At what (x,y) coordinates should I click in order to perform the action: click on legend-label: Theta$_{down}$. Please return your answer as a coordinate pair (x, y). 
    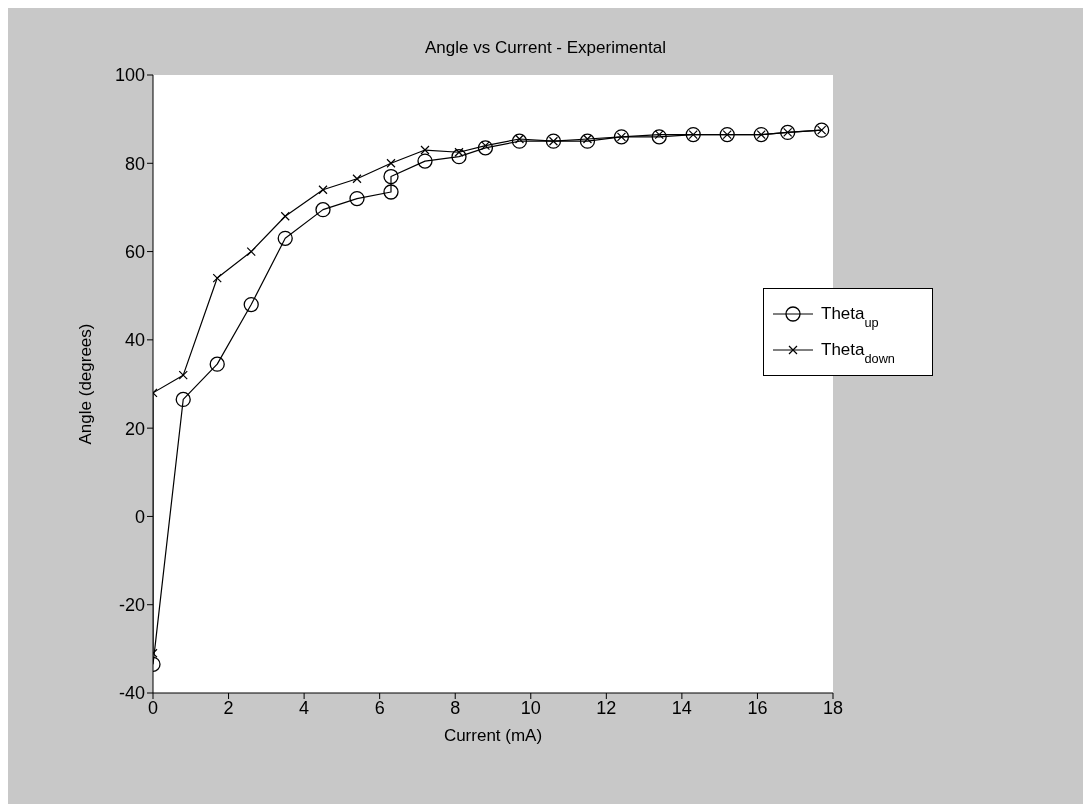
    Looking at the image, I should click on (858, 353).